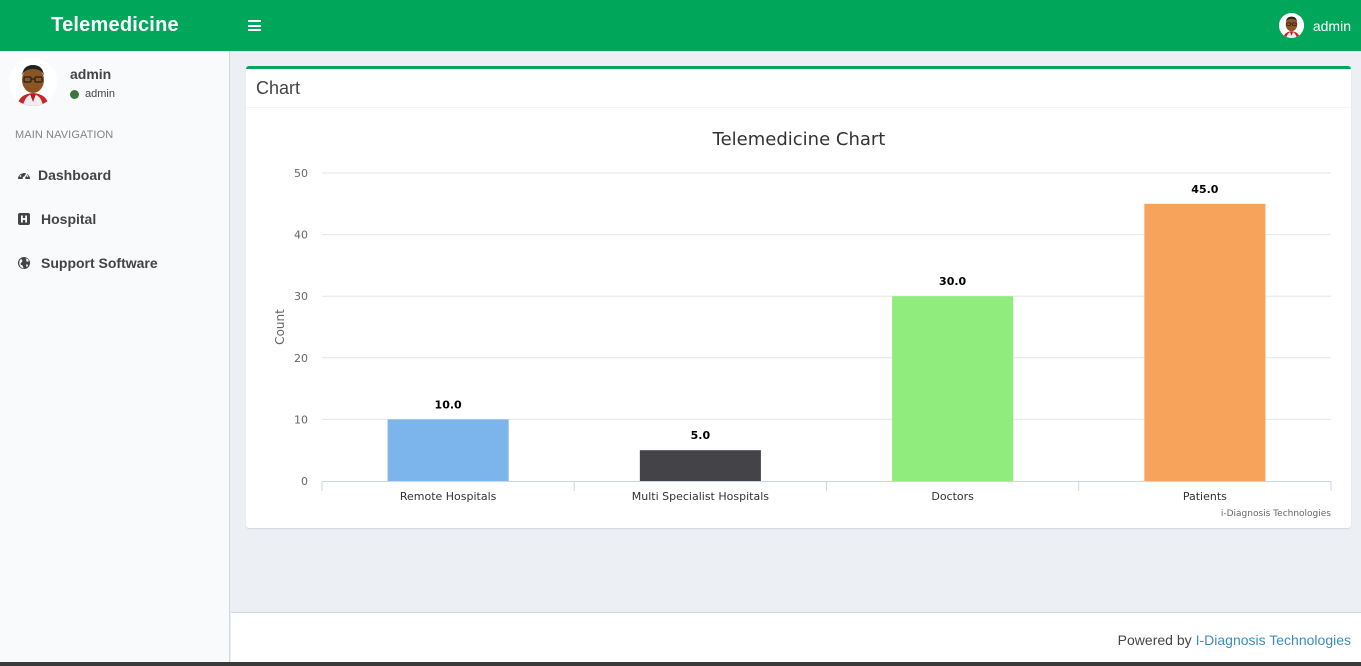  Describe the element at coordinates (115, 25) in the screenshot. I see `brand-logo: Telemedicine` at that location.